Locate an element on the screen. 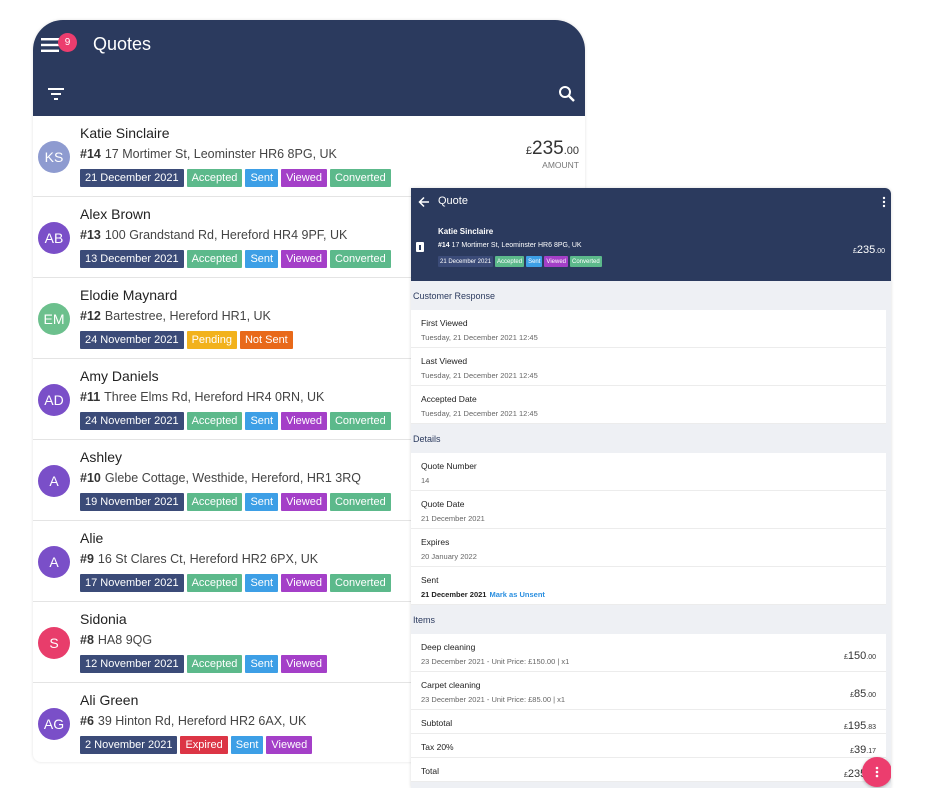 This screenshot has width=940, height=788. title: Quotes is located at coordinates (122, 44).